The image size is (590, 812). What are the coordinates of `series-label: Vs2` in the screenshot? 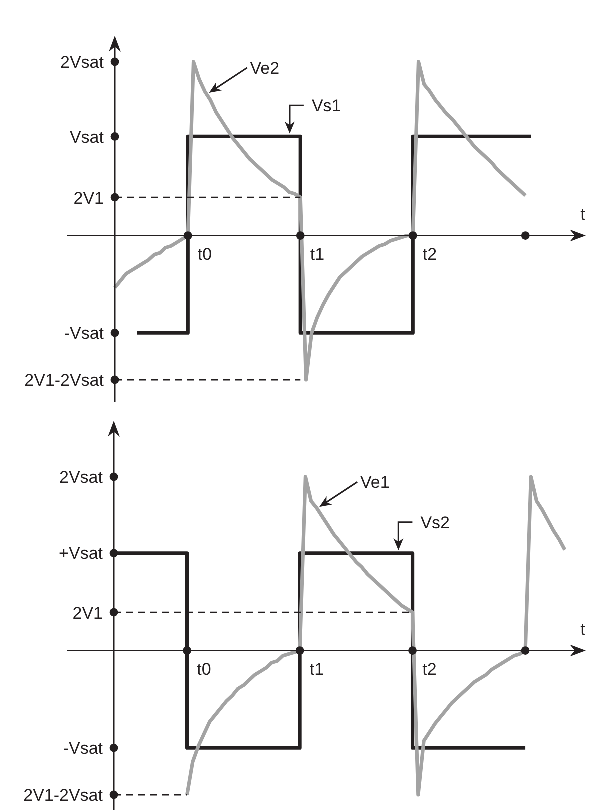 It's located at (435, 522).